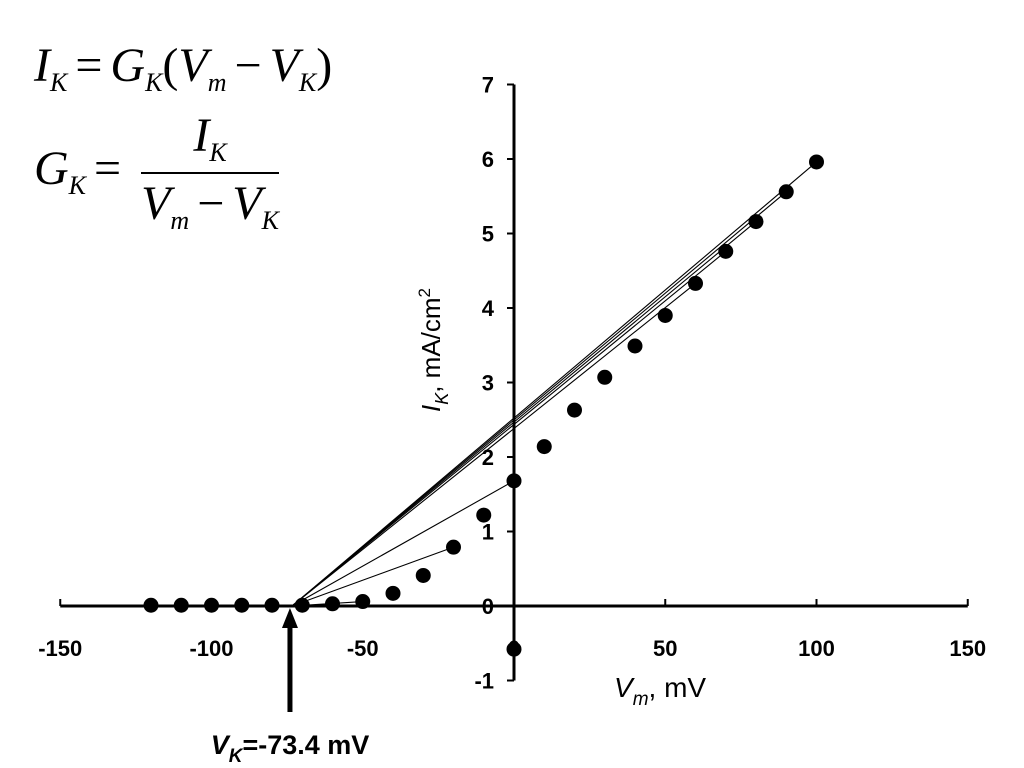 This screenshot has height=768, width=1024. What do you see at coordinates (488, 85) in the screenshot?
I see `y-tick-label: 7` at bounding box center [488, 85].